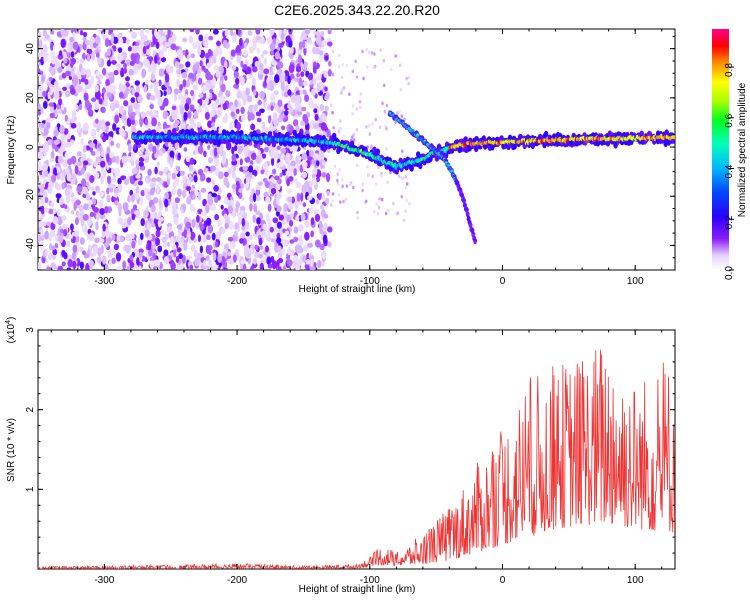 This screenshot has height=600, width=750. Describe the element at coordinates (30, 98) in the screenshot. I see `heatmap-y-tick-label: 20` at that location.